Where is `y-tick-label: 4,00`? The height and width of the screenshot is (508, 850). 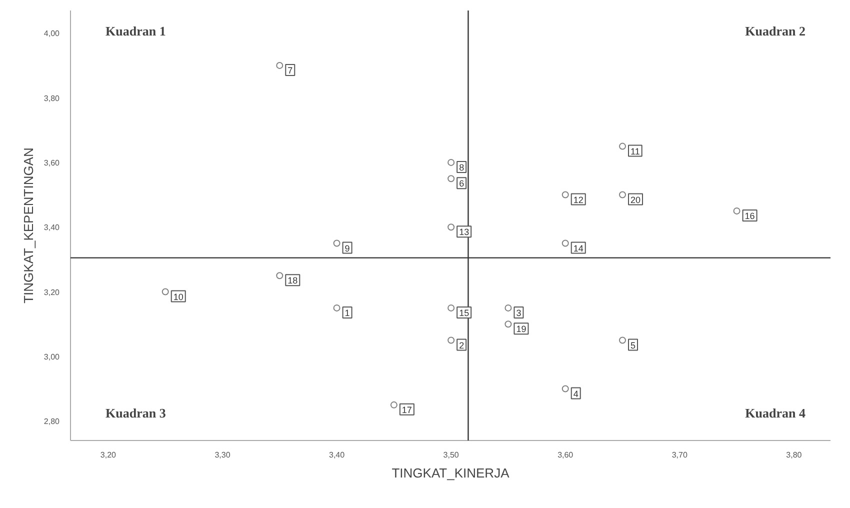
y-tick-label: 4,00 is located at coordinates (52, 33).